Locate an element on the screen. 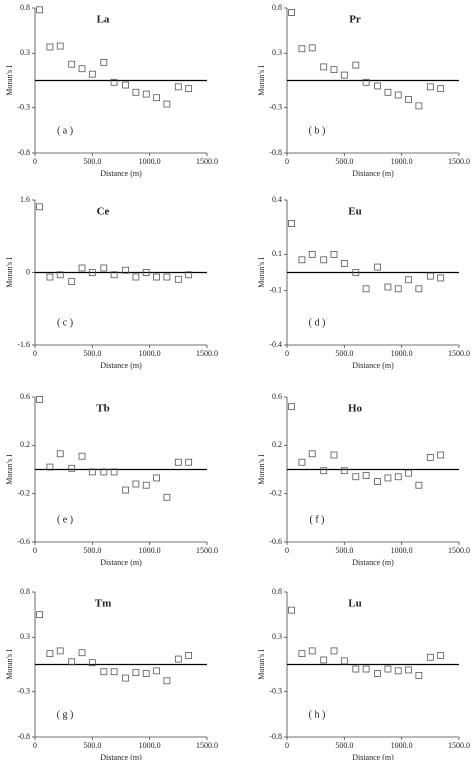 The image size is (474, 760). y-tick-label: 0 is located at coordinates (28, 271).